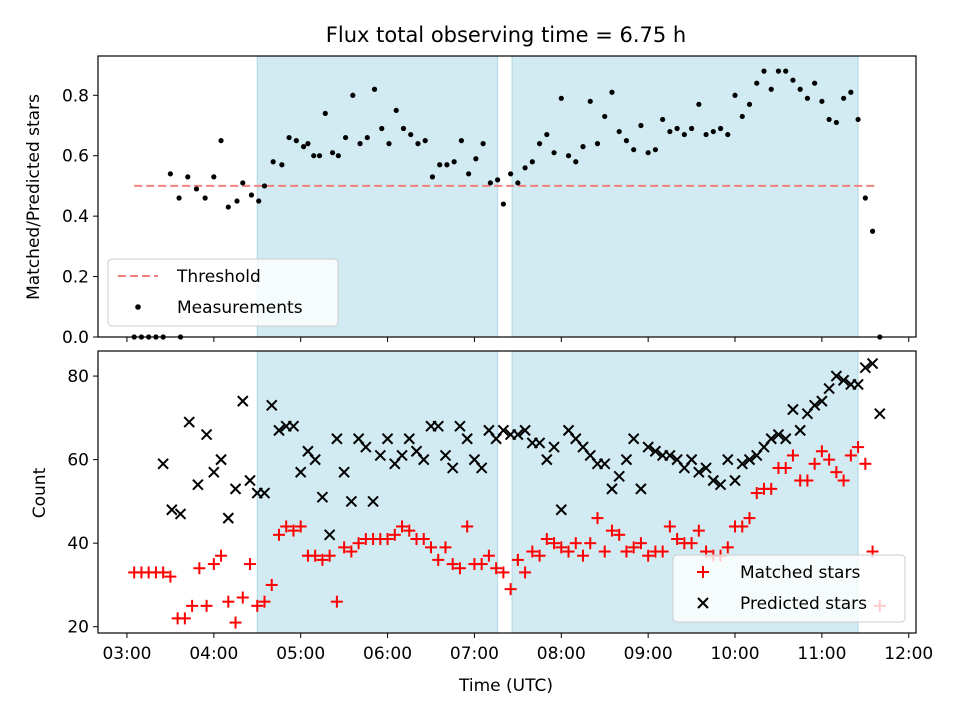 The height and width of the screenshot is (720, 960). Describe the element at coordinates (387, 654) in the screenshot. I see `x-tick-label: 06:00` at that location.